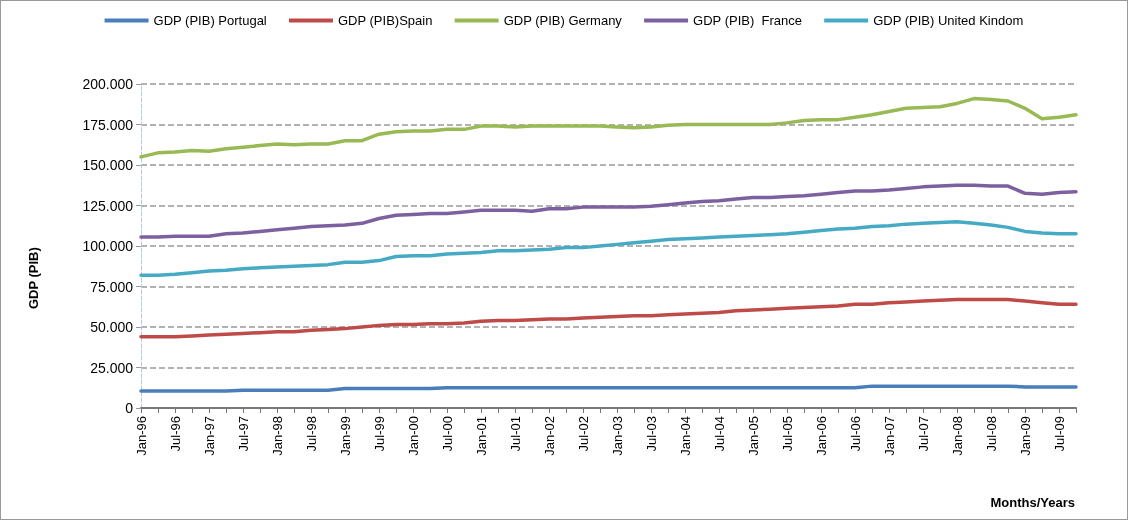 The width and height of the screenshot is (1128, 520). I want to click on x-tick-label: Jan-96, so click(141, 436).